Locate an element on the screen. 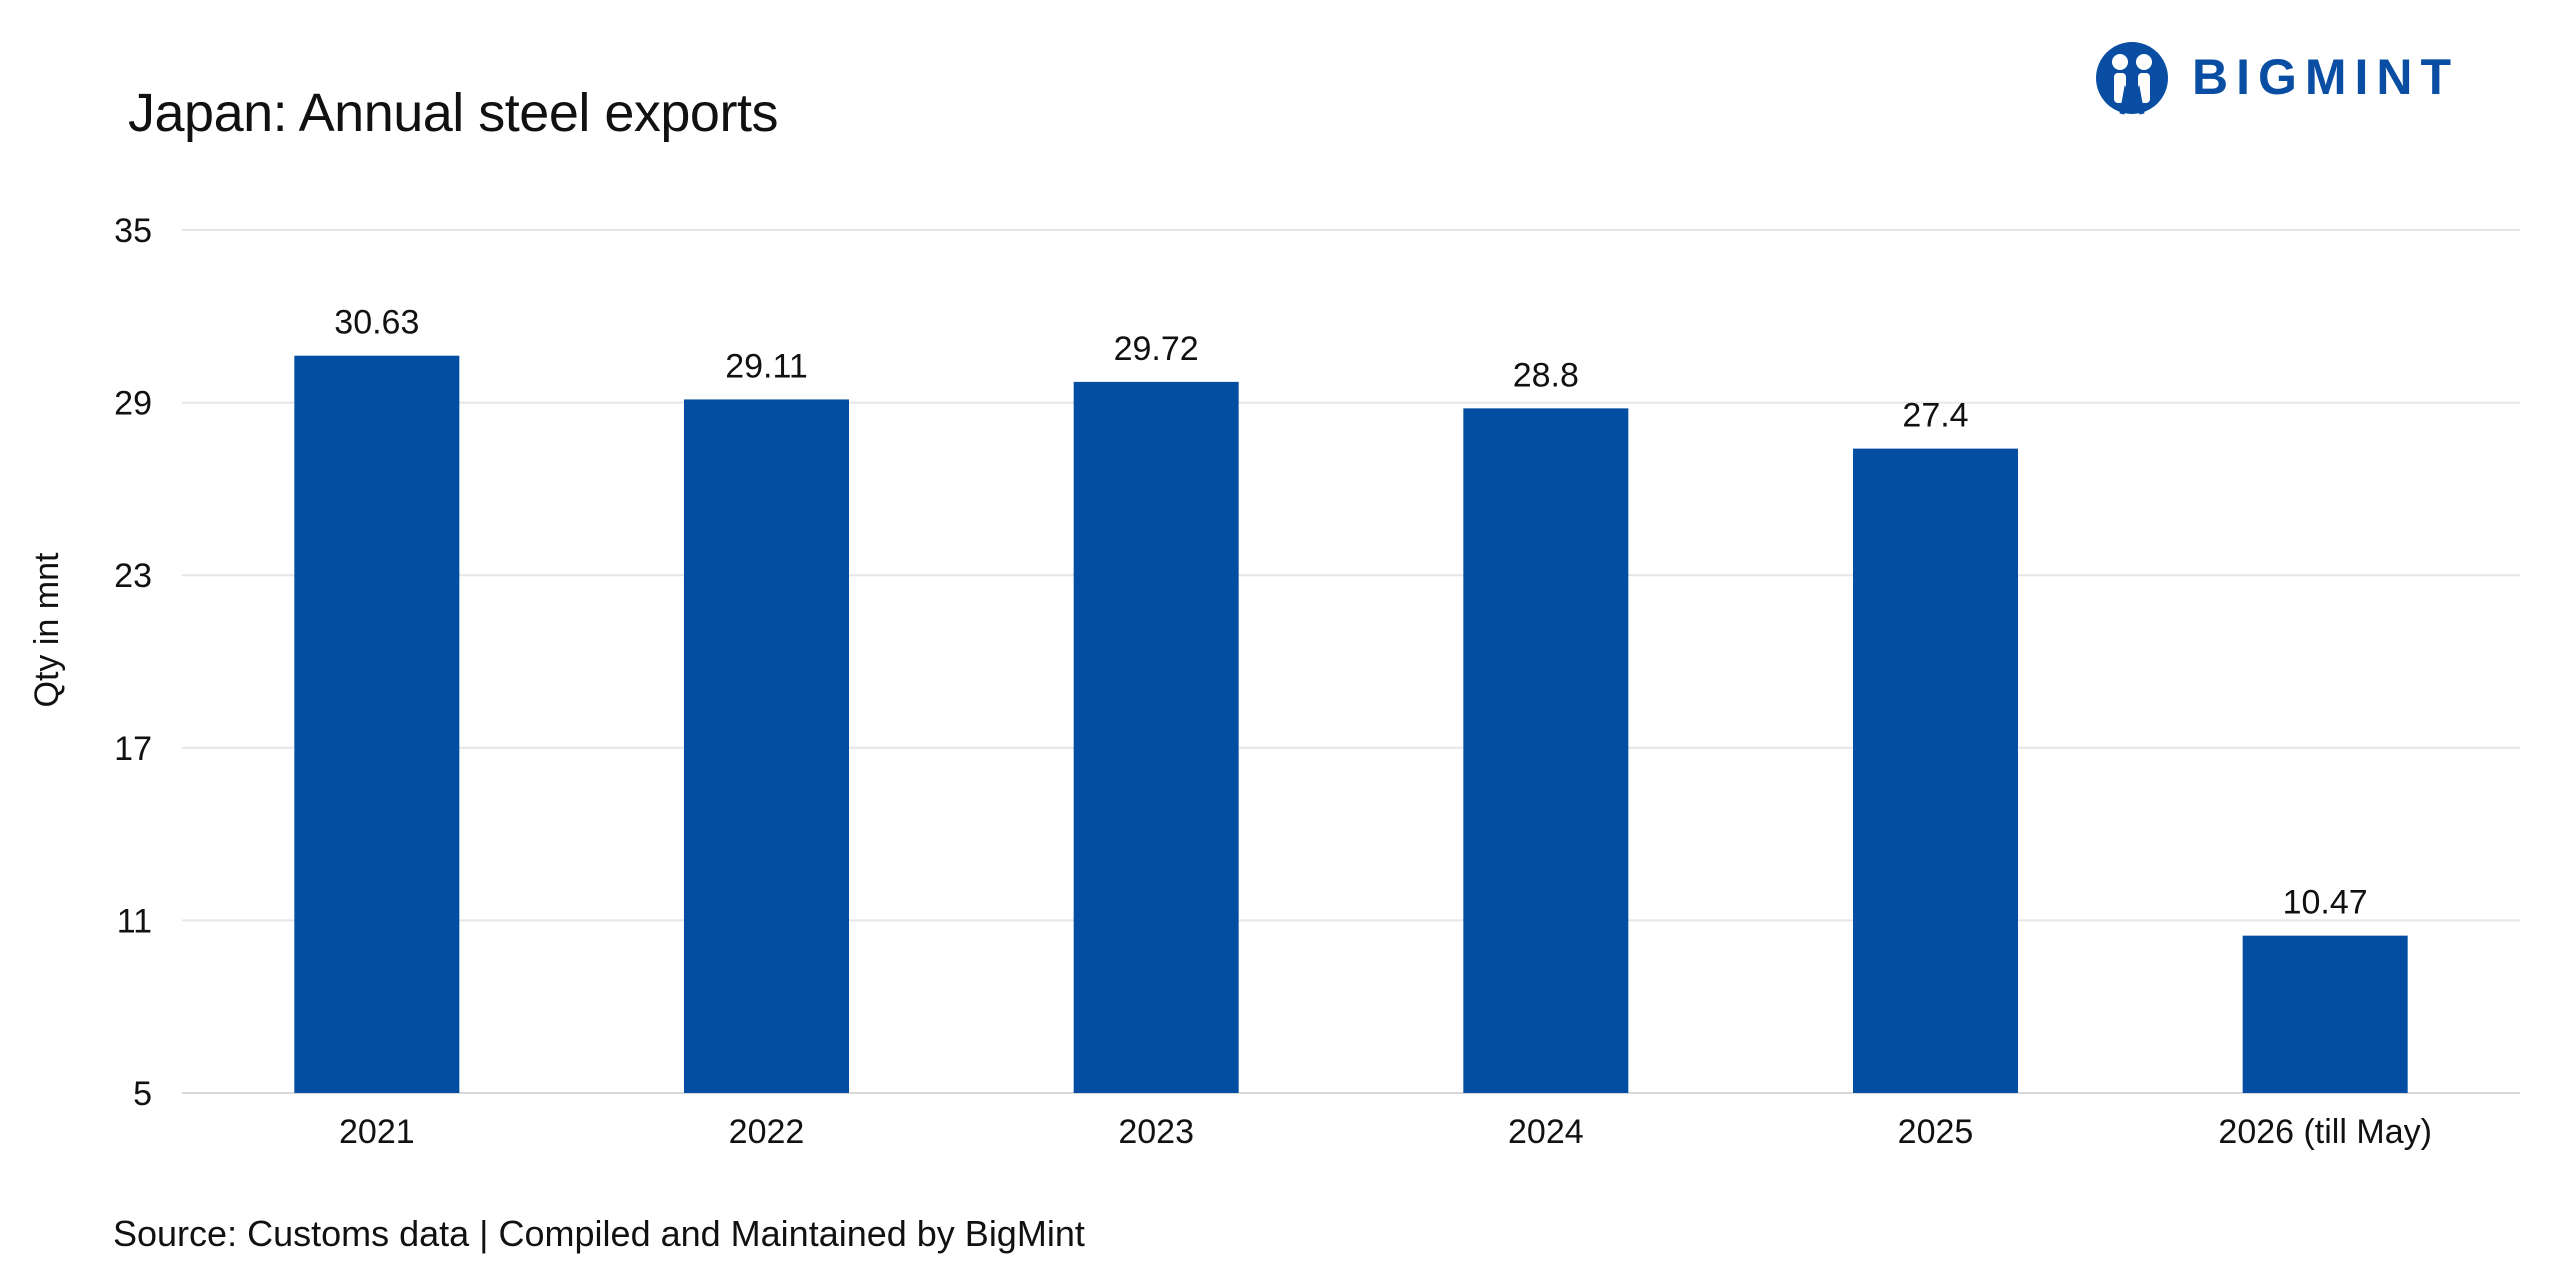 The width and height of the screenshot is (2560, 1280). x-tick-label: 2021 is located at coordinates (377, 1132).